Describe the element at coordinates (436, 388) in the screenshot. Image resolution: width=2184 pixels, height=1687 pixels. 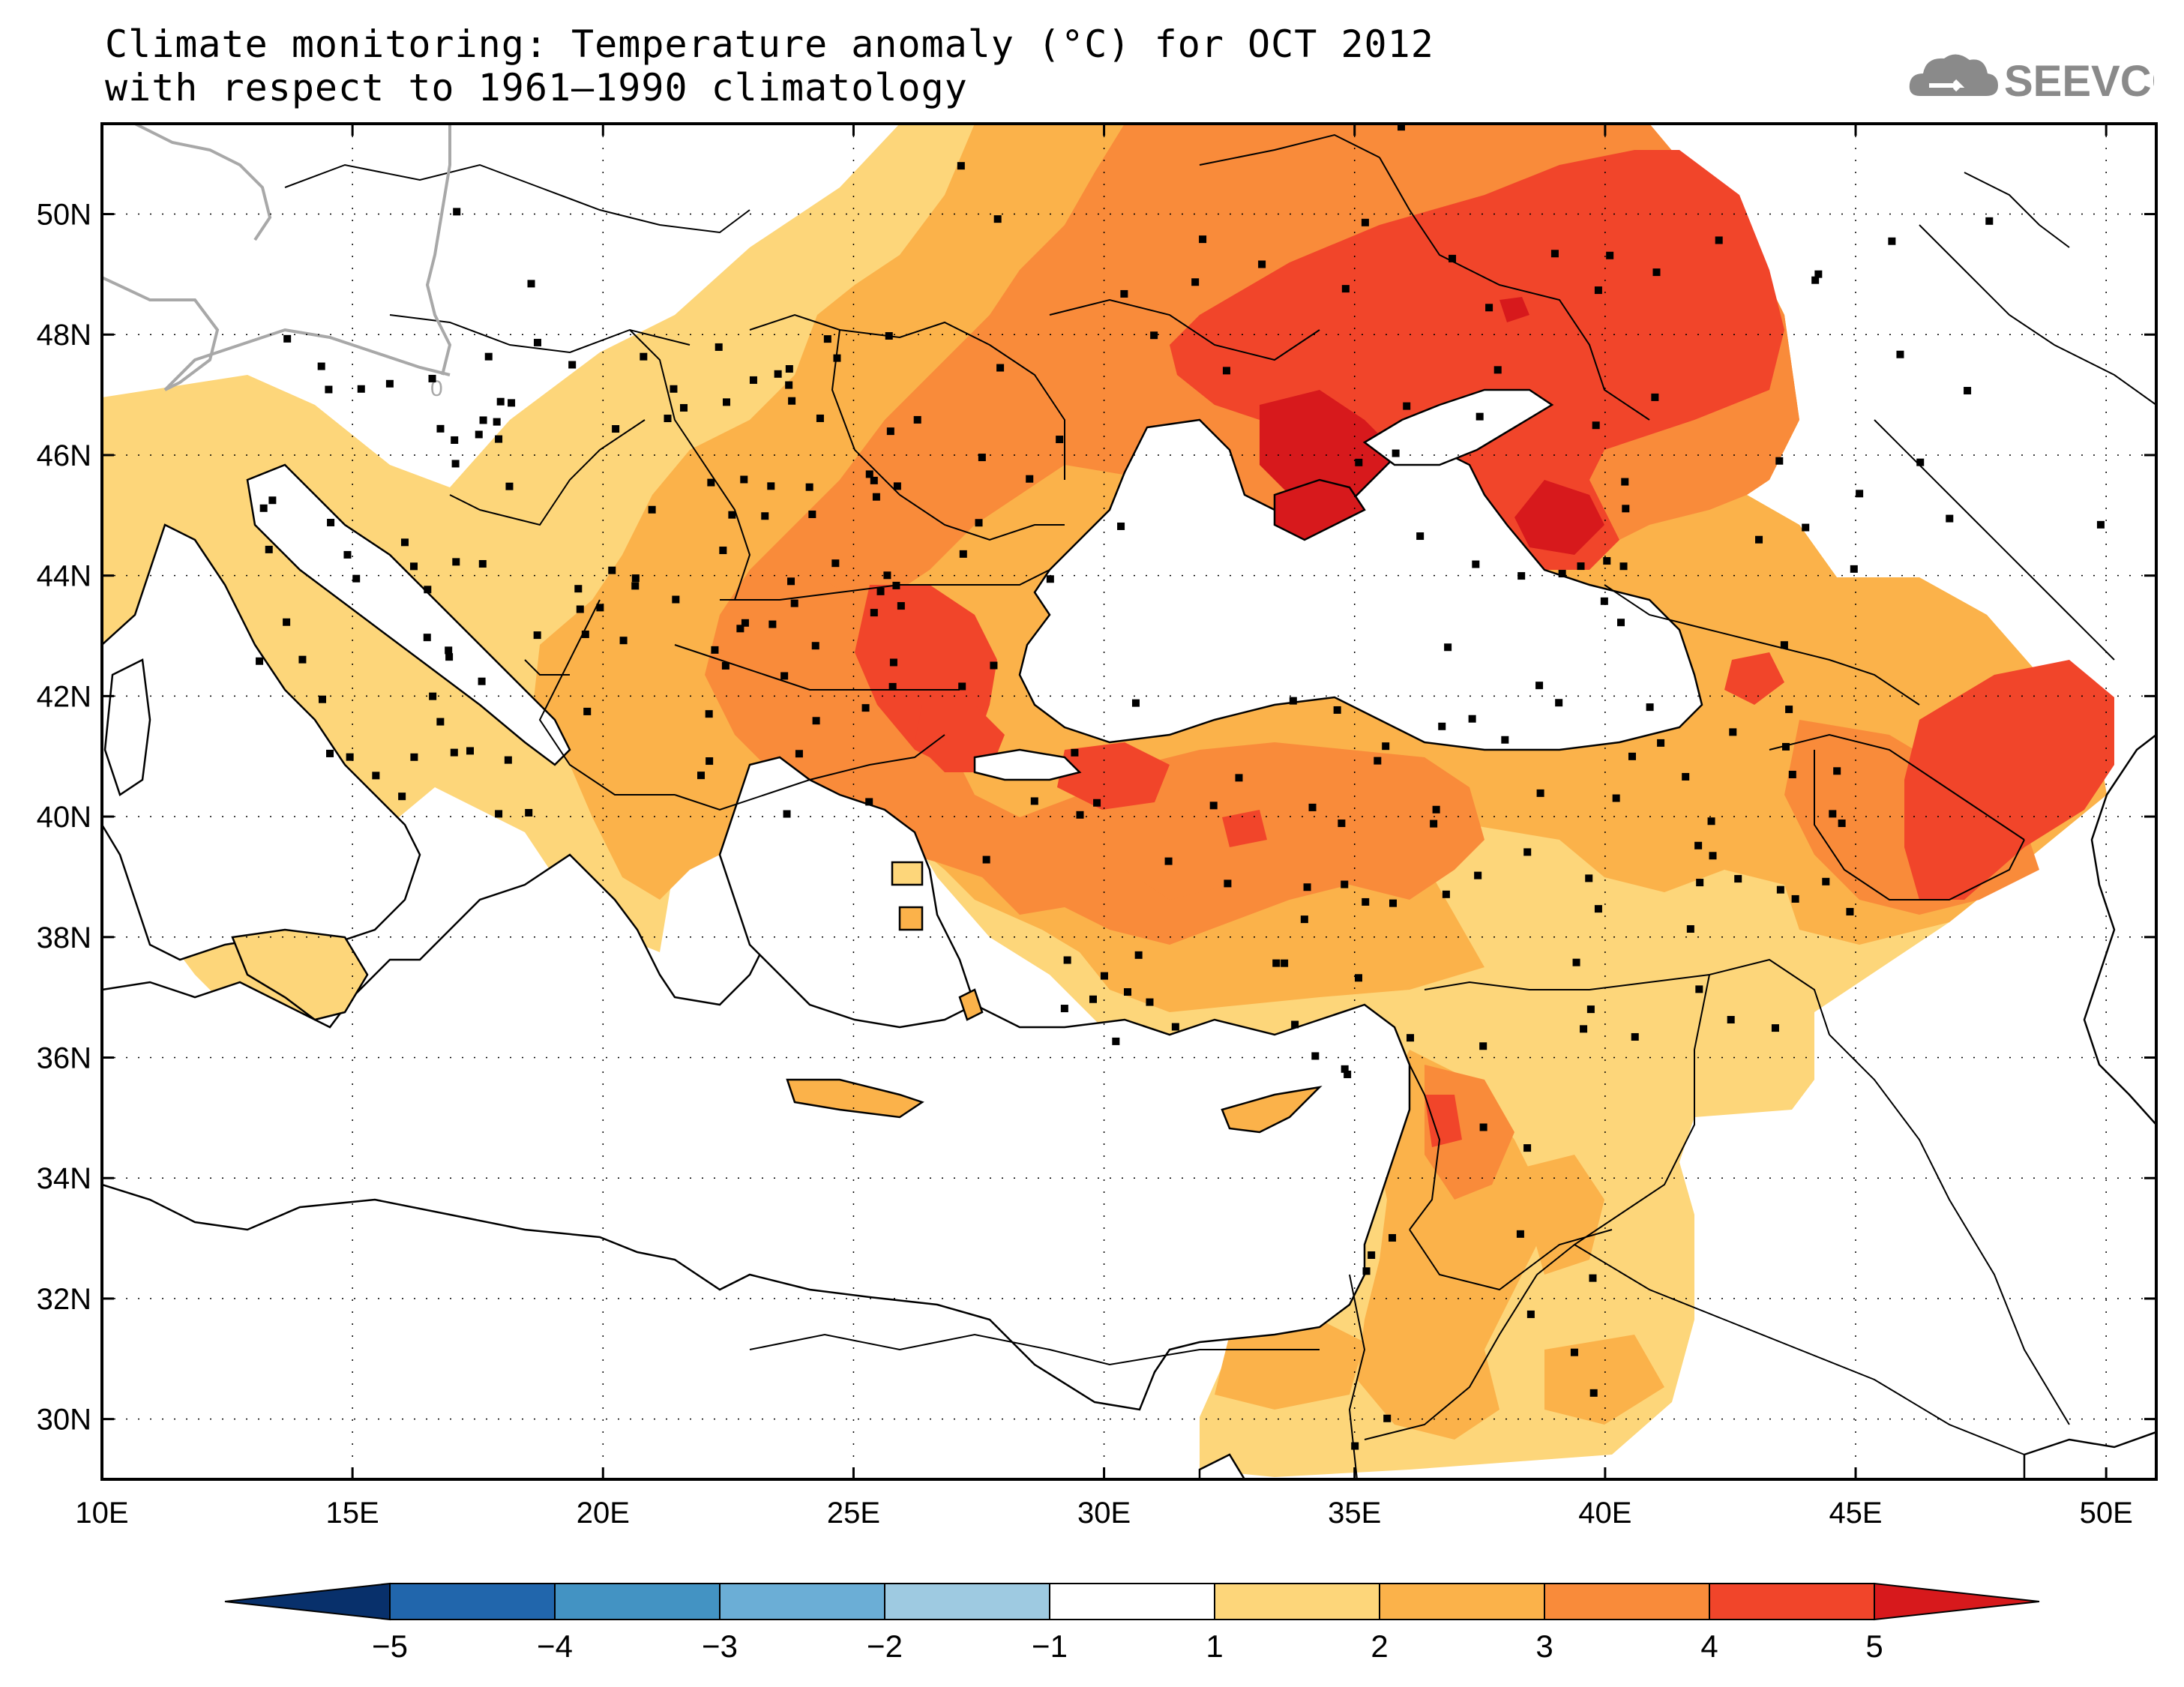
I see `zero-contour-label: 0` at that location.